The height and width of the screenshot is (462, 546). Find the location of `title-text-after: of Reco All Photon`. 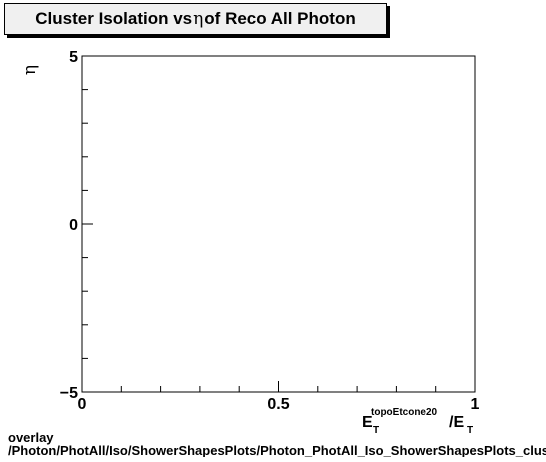

title-text-after: of Reco All Photon is located at coordinates (280, 18).